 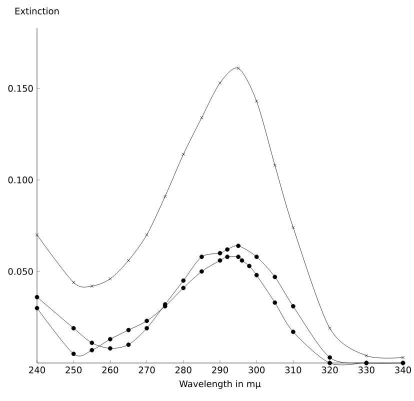 What do you see at coordinates (20, 88) in the screenshot?
I see `y-tick-label: 0.150` at bounding box center [20, 88].